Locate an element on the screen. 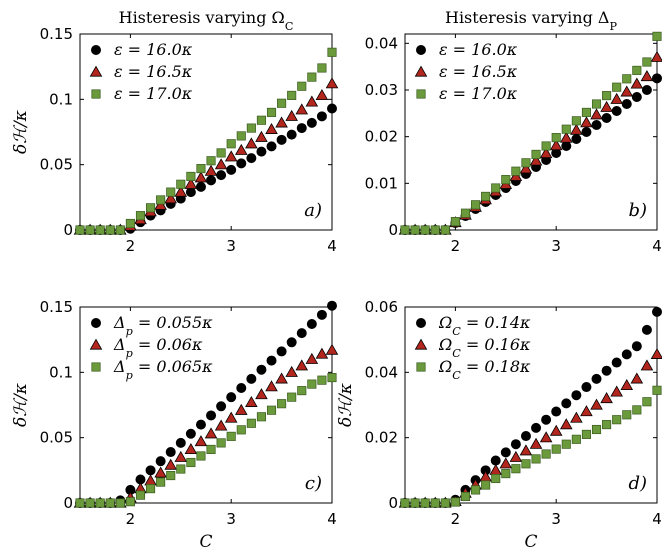 The image size is (662, 556). legend-entry: Δp = 0.055κ is located at coordinates (163, 325).